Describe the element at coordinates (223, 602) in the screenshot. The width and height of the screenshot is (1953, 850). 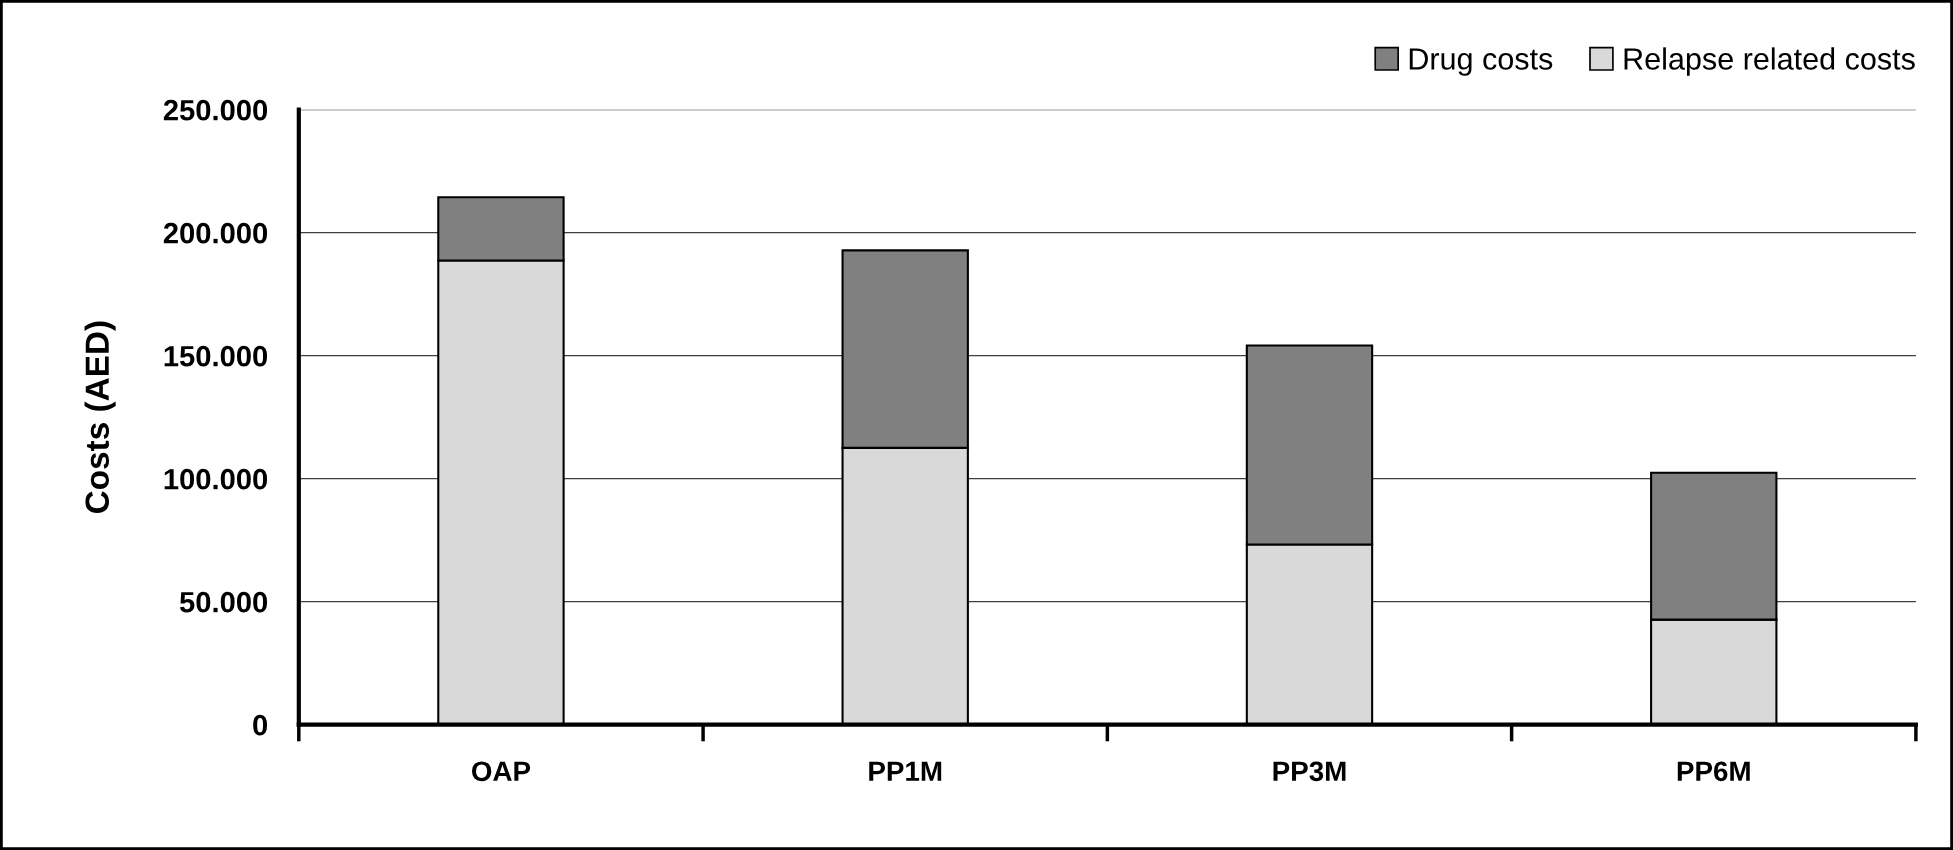
I see `y-tick-label: 50.000` at that location.